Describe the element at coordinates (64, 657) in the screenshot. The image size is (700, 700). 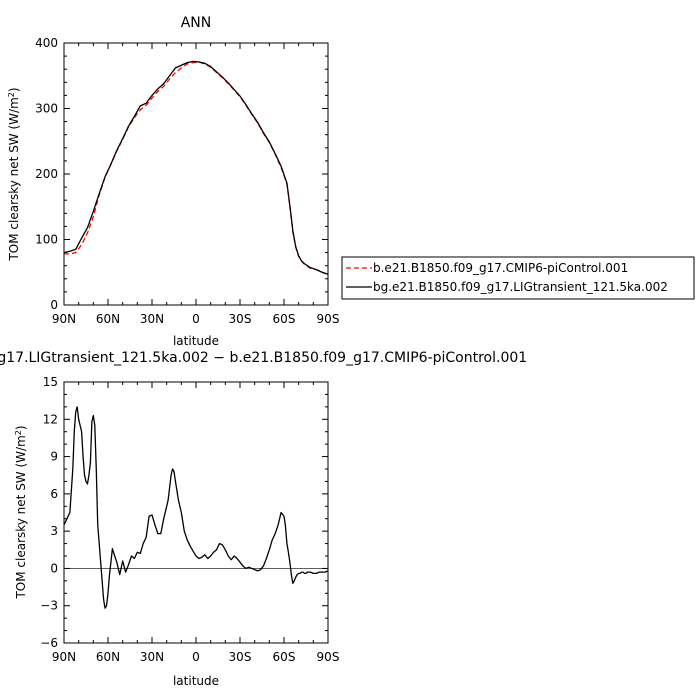
I see `bottom-x-tick-label: 90N` at that location.